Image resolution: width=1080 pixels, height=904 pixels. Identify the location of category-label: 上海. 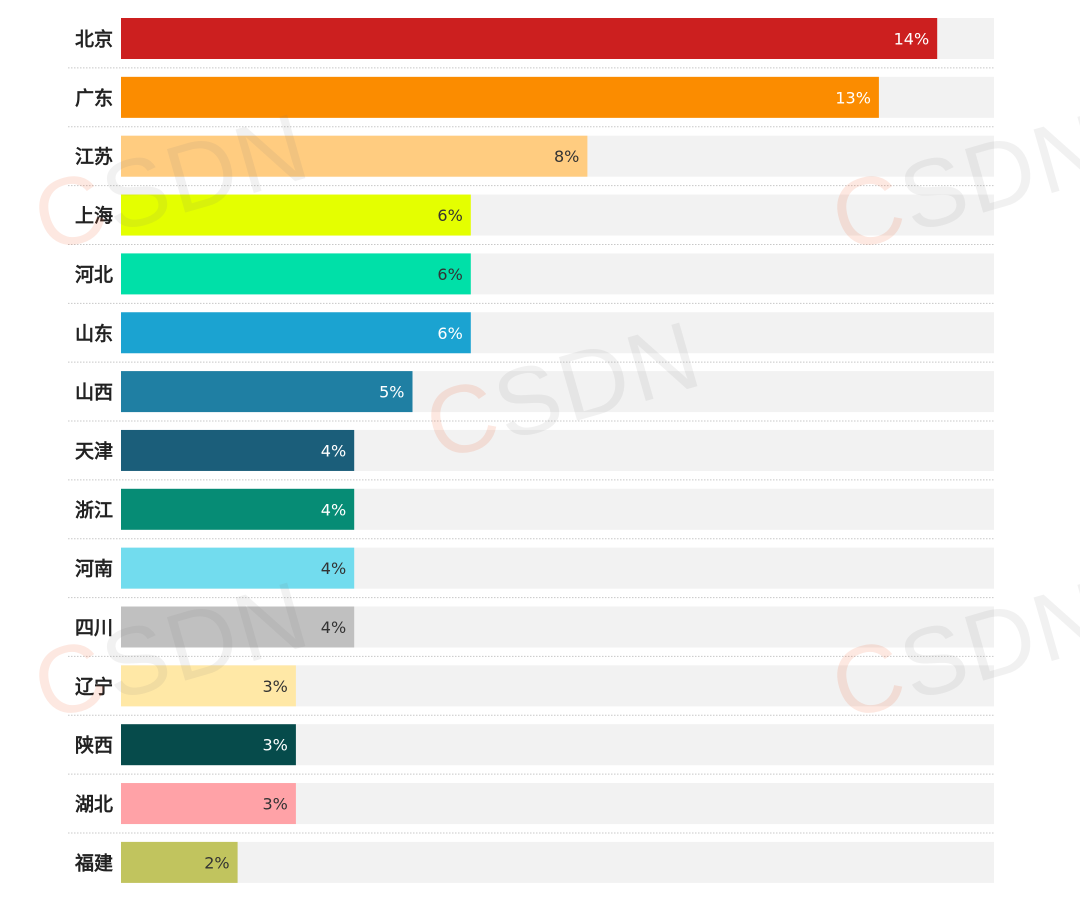
(94, 215).